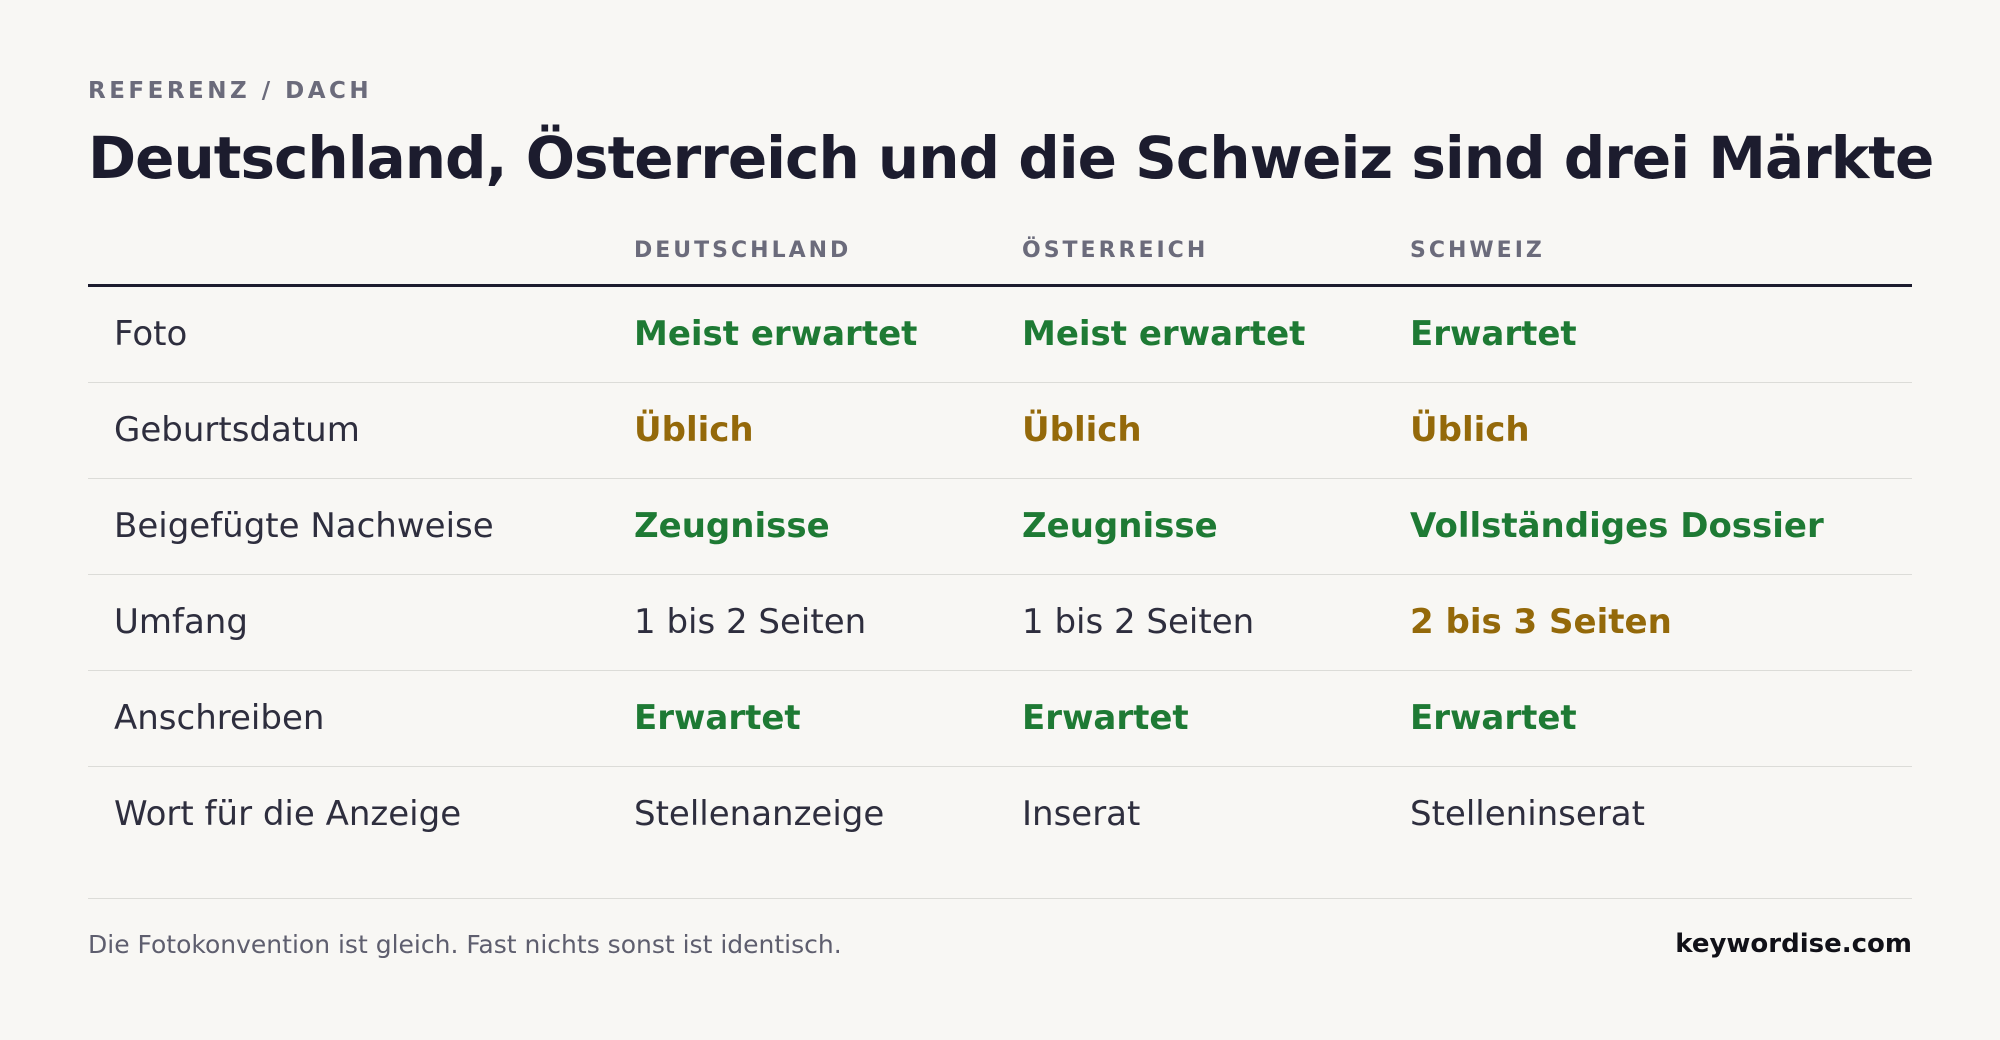  I want to click on brand-label: keywordise.com, so click(1793, 944).